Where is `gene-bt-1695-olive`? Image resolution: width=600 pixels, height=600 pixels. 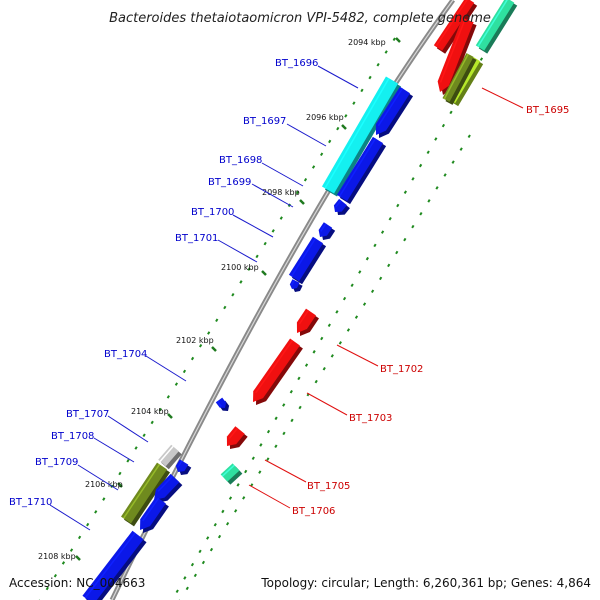
gene-bt-1695-olive is located at coordinates (459, 79).